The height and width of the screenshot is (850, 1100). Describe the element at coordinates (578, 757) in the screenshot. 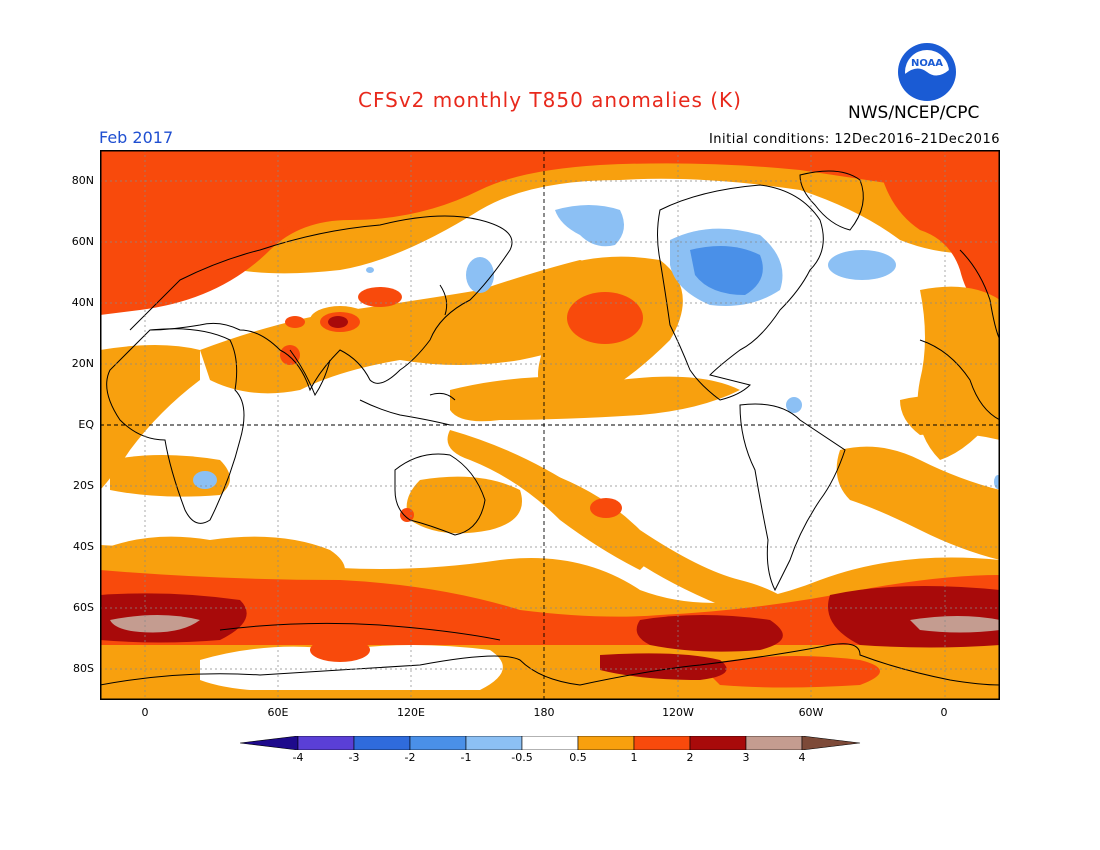

I see `colorbar-label: 0.5` at that location.